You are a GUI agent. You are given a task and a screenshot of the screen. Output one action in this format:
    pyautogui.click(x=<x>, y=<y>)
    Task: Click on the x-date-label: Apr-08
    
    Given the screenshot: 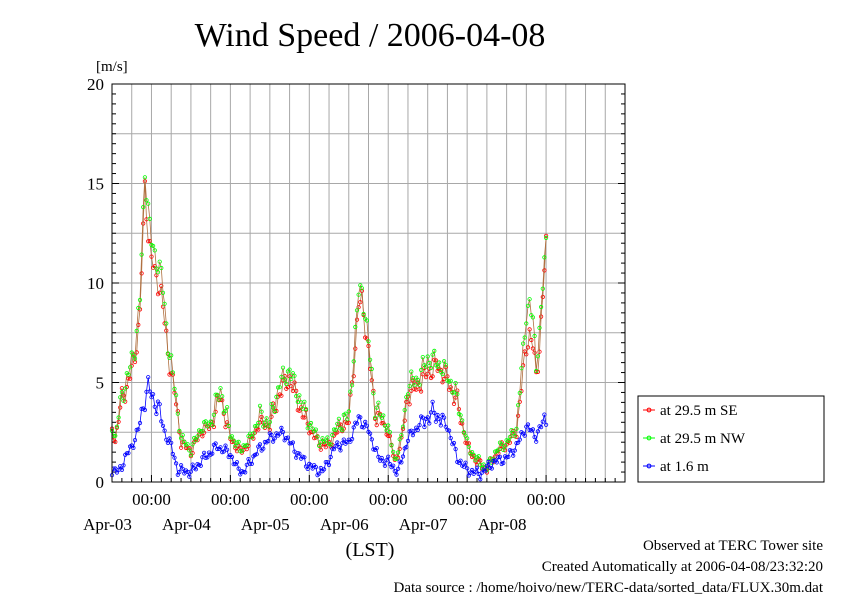 What is the action you would take?
    pyautogui.click(x=502, y=524)
    